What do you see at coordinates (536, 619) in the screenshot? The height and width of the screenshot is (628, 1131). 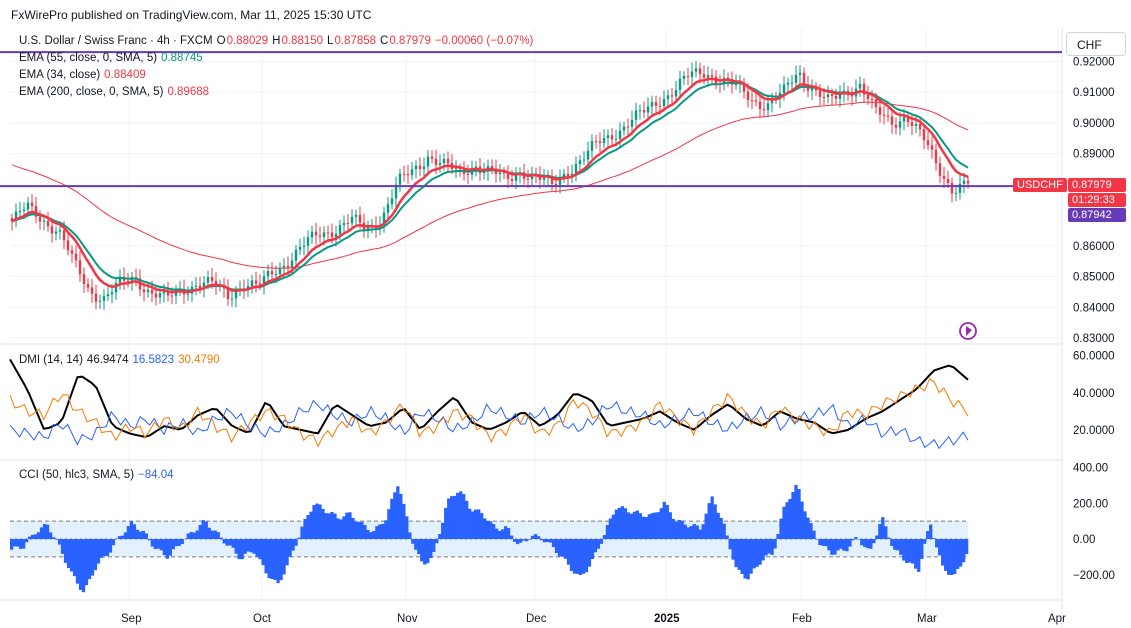 I see `time-tick-label: Dec` at bounding box center [536, 619].